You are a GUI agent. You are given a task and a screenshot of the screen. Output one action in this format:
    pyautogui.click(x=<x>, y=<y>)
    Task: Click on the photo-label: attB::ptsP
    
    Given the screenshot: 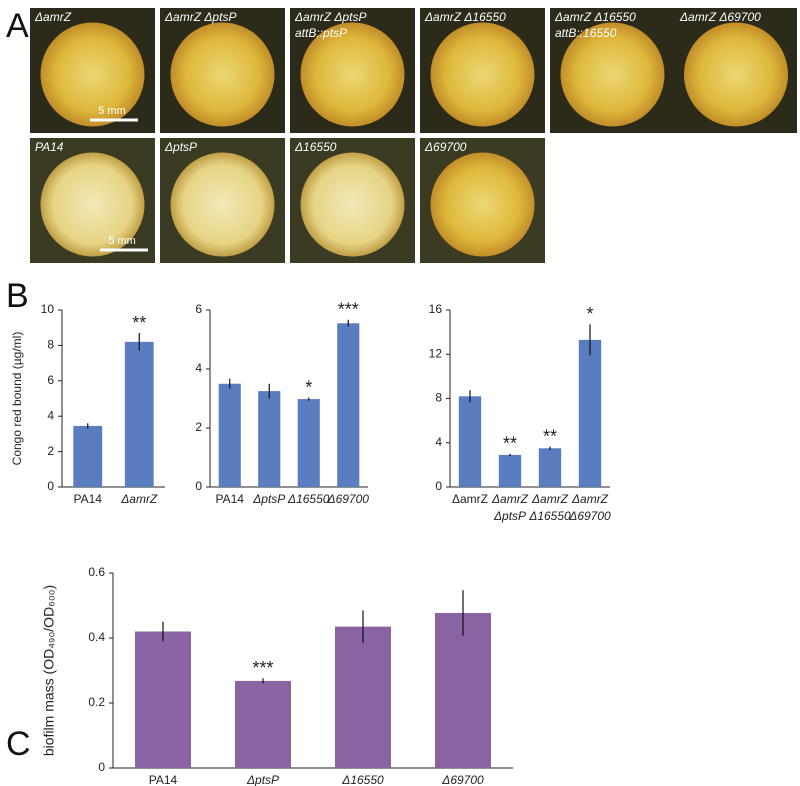 What is the action you would take?
    pyautogui.click(x=321, y=33)
    